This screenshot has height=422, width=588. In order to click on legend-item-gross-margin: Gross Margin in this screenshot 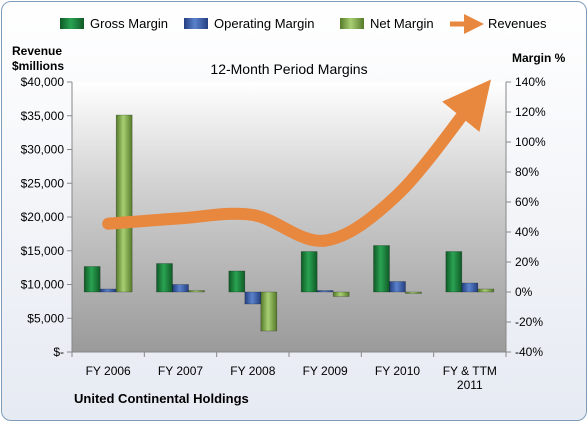, I will do `click(114, 23)`.